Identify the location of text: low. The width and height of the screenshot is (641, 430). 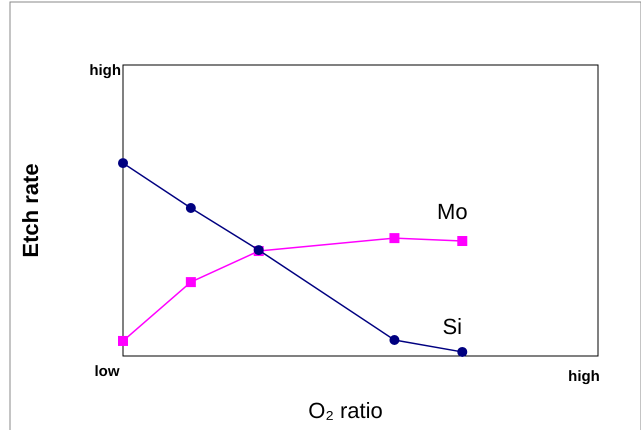
(107, 371).